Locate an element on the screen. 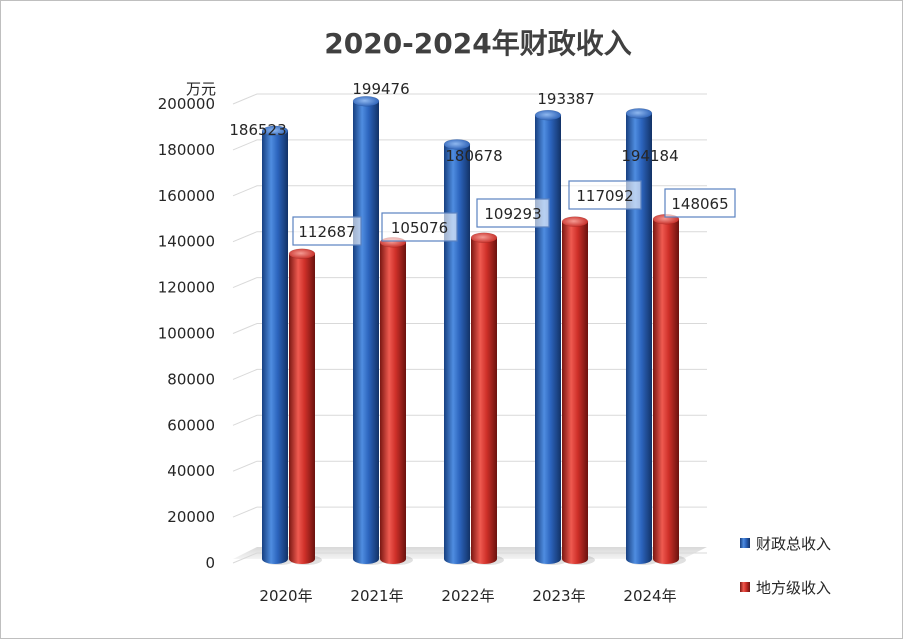  data-label-local-revenue: 109293 is located at coordinates (512, 214).